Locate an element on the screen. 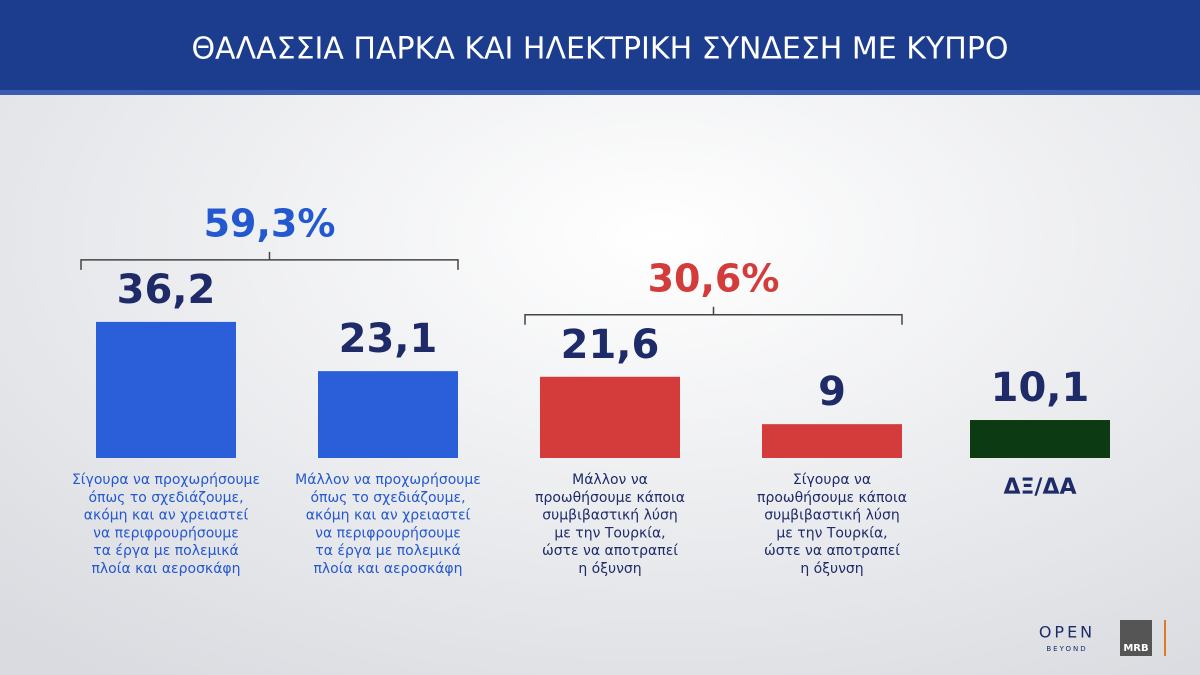  category-label: Μάλλον να is located at coordinates (610, 480).